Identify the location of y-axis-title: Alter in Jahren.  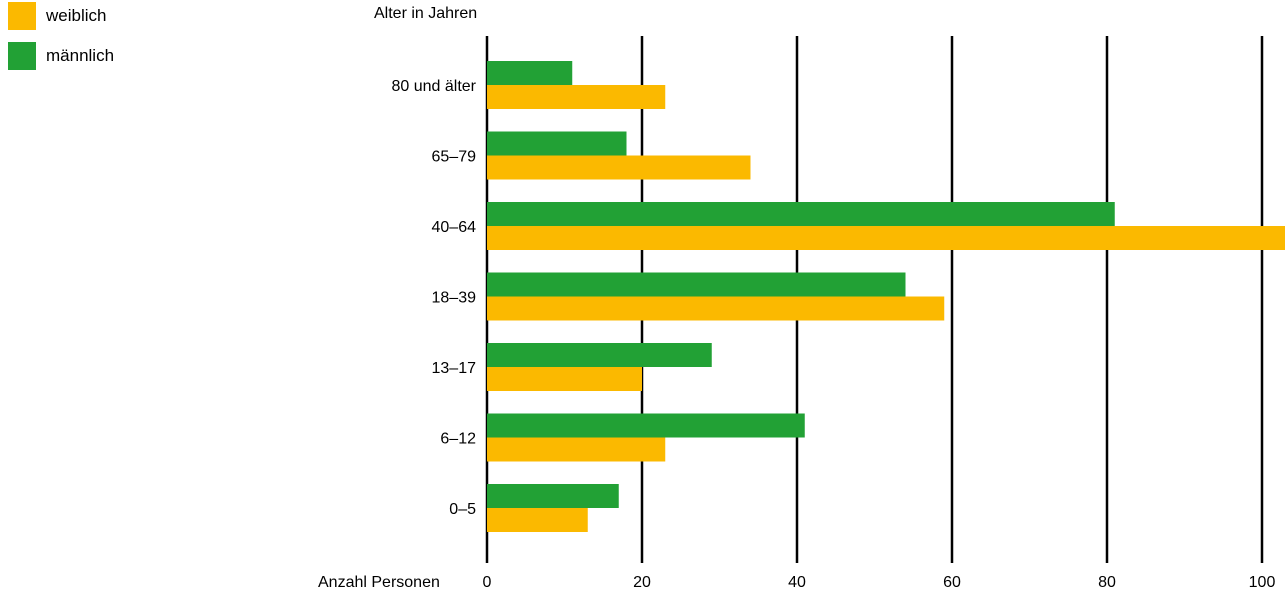
(426, 13).